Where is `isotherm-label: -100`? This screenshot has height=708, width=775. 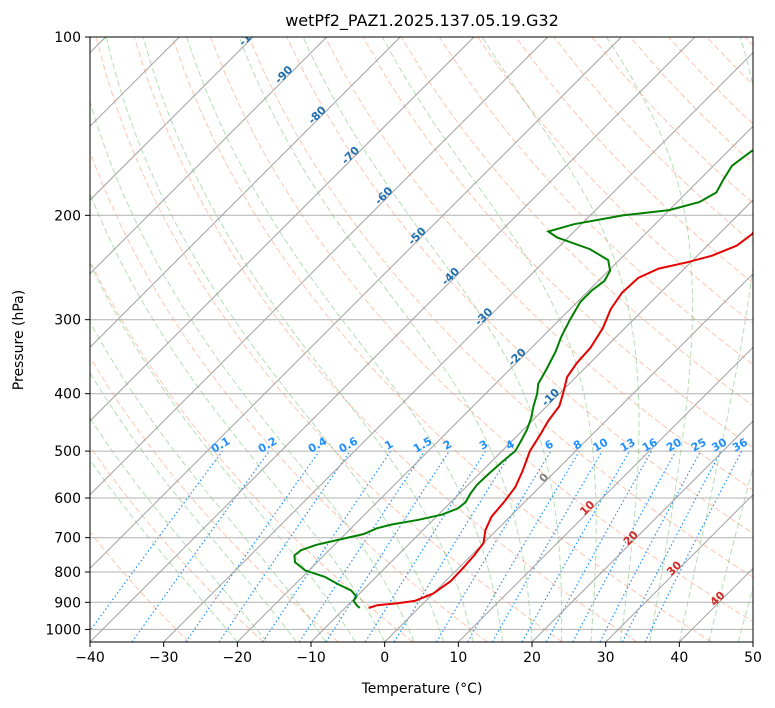 isotherm-label: -100 is located at coordinates (250, 34).